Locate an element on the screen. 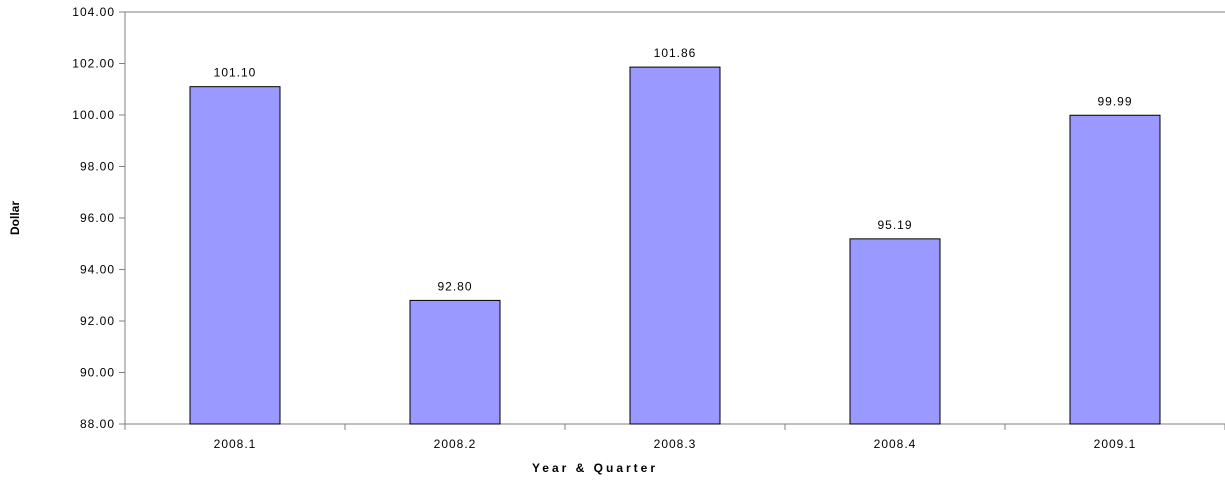 The height and width of the screenshot is (483, 1225). data-label-2008.4: 95.19 is located at coordinates (894, 225).